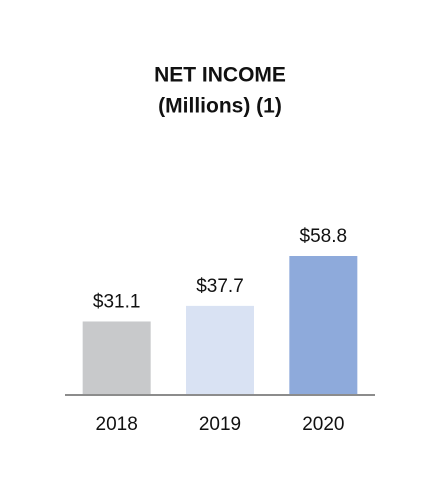 The height and width of the screenshot is (498, 440). I want to click on value-label: $37.7, so click(220, 286).